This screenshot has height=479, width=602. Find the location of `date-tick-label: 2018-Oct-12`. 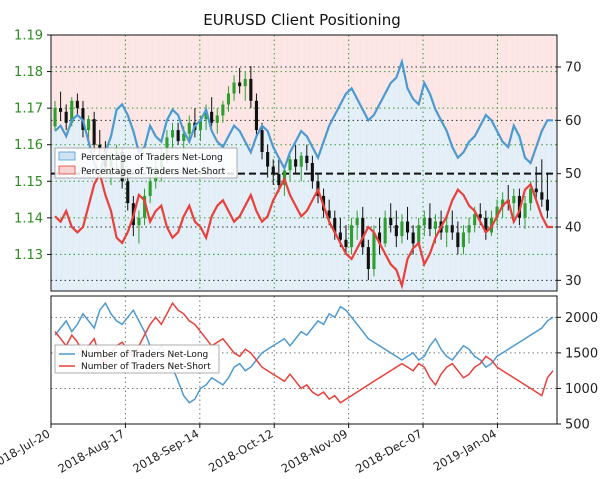

date-tick-label: 2018-Oct-12 is located at coordinates (241, 450).